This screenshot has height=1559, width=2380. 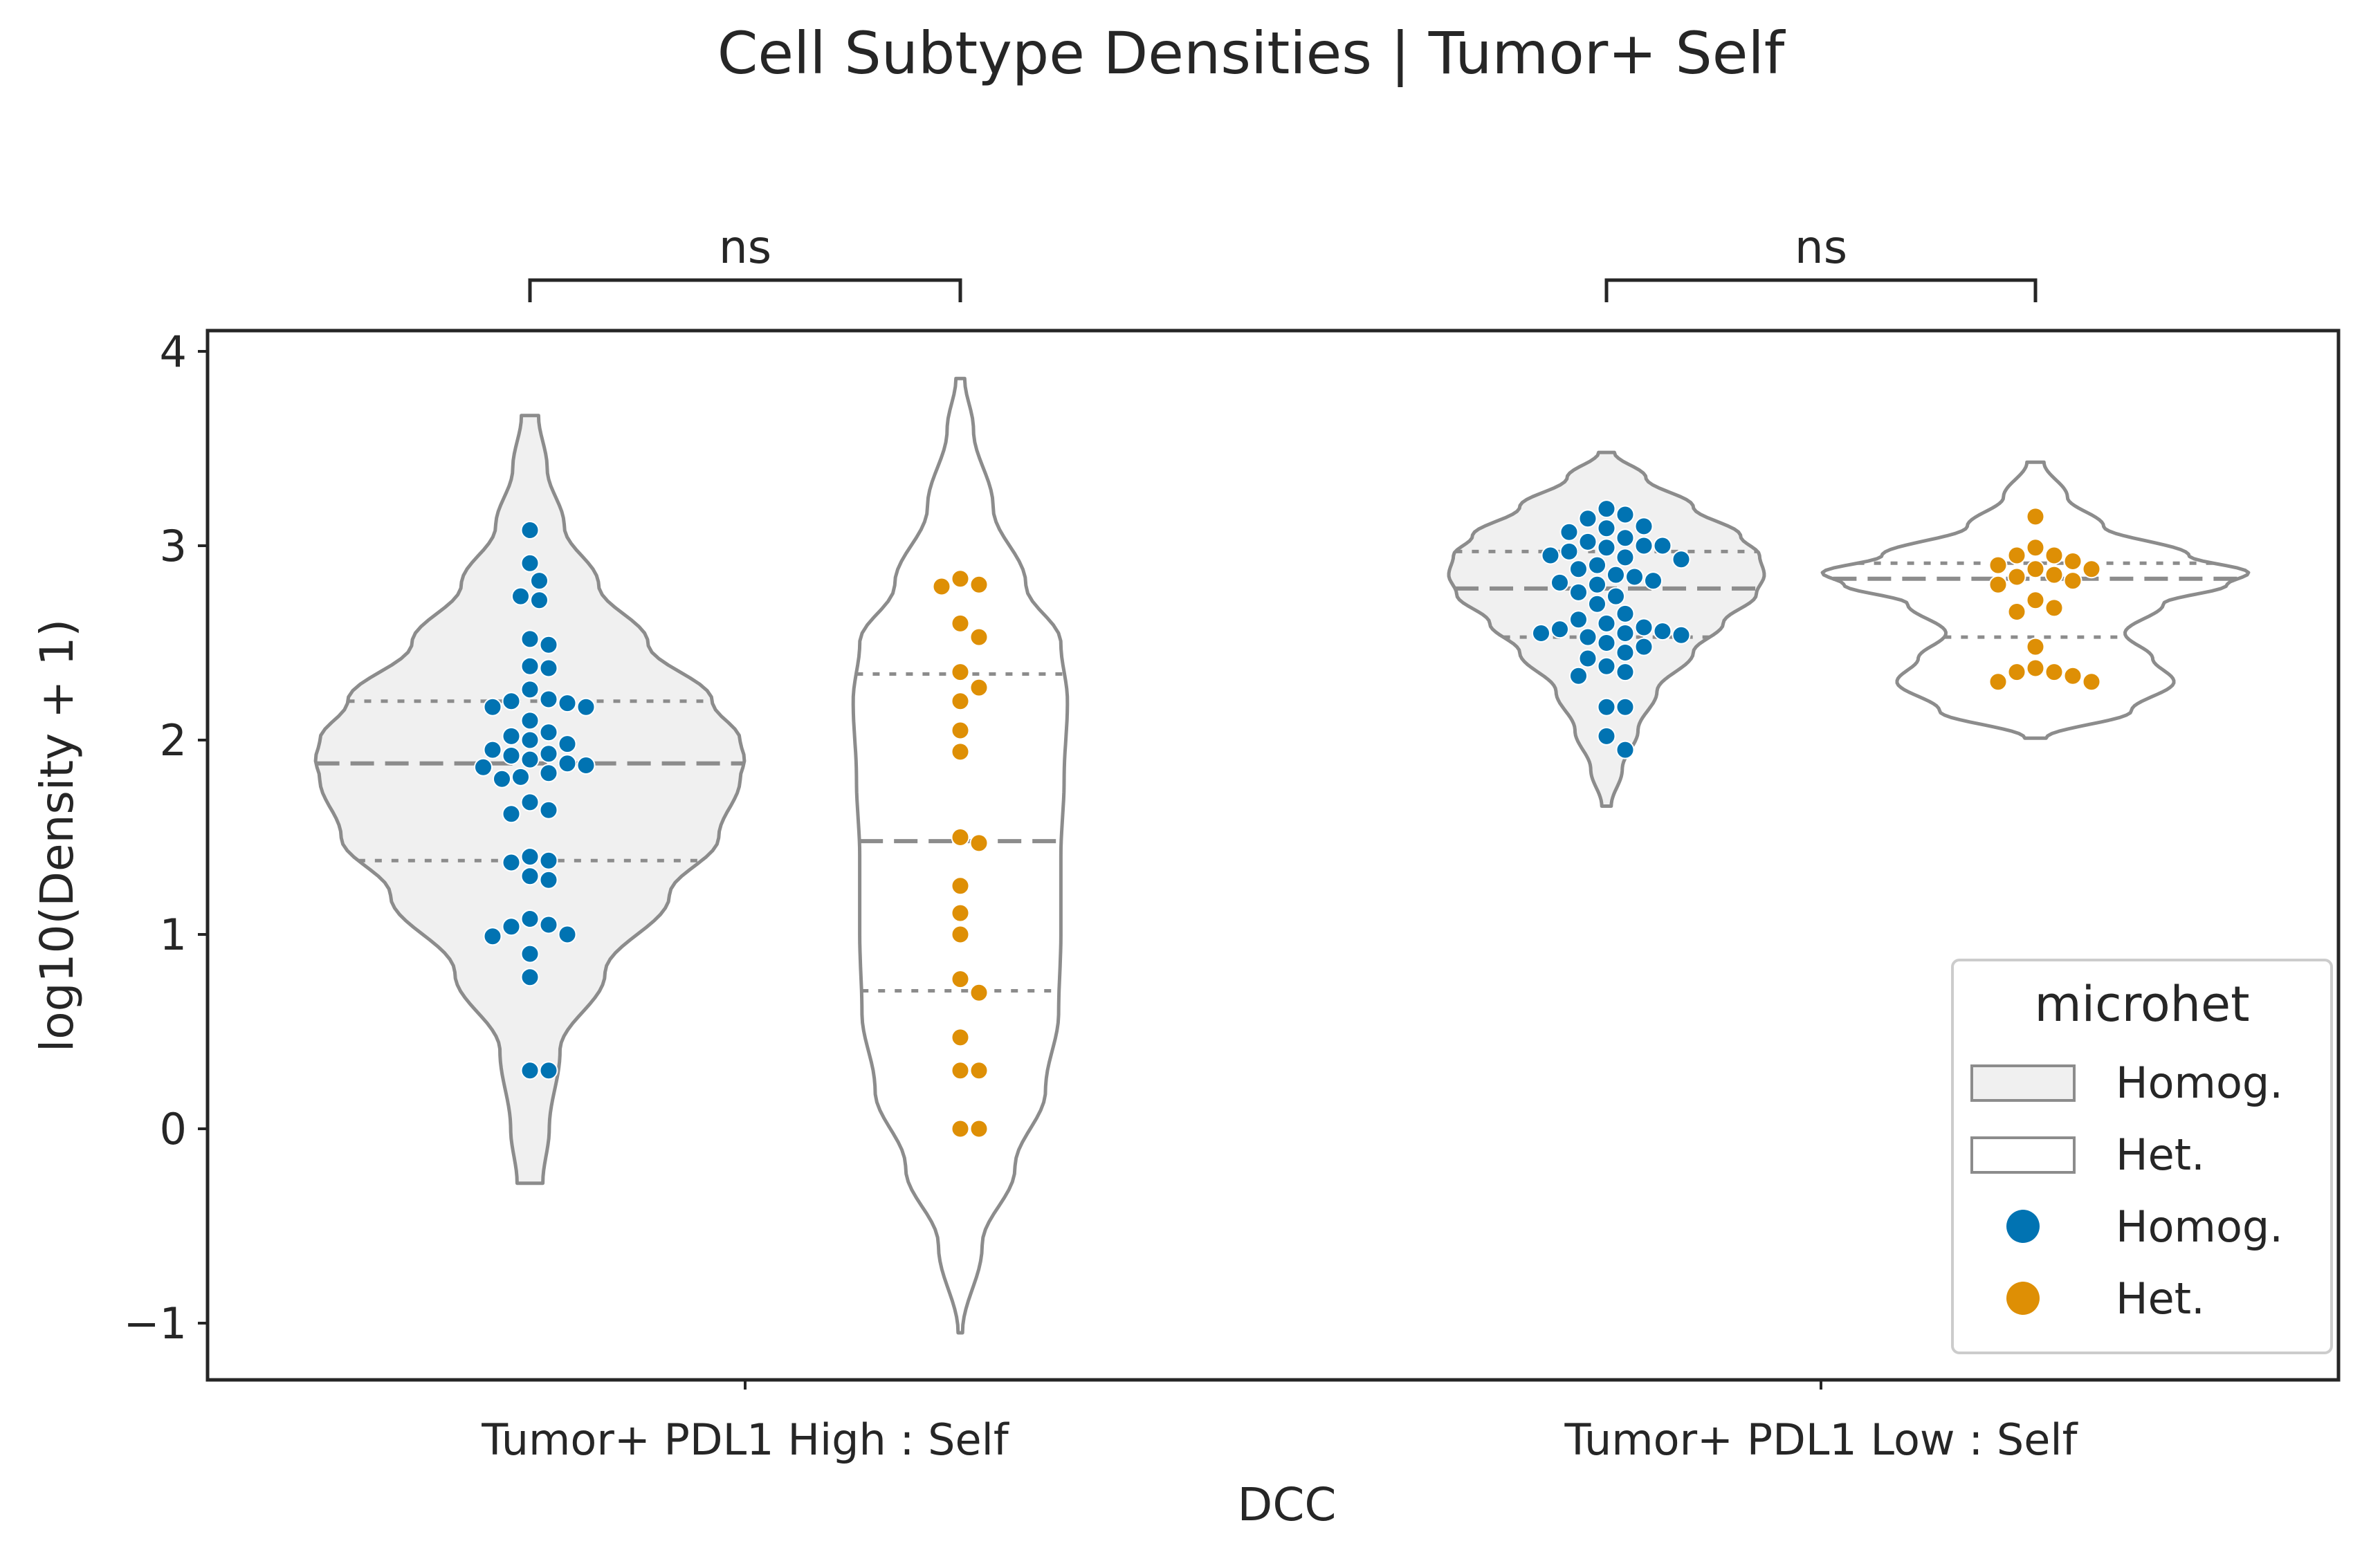 What do you see at coordinates (57, 835) in the screenshot?
I see `y-axis-label: log10(Density + 1)` at bounding box center [57, 835].